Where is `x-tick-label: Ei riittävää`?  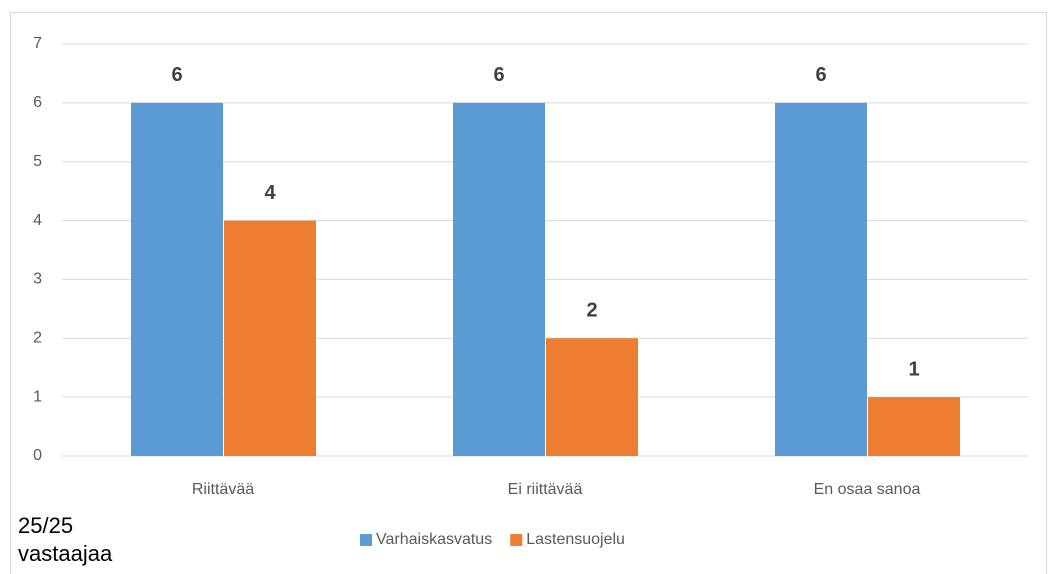
x-tick-label: Ei riittävää is located at coordinates (545, 489).